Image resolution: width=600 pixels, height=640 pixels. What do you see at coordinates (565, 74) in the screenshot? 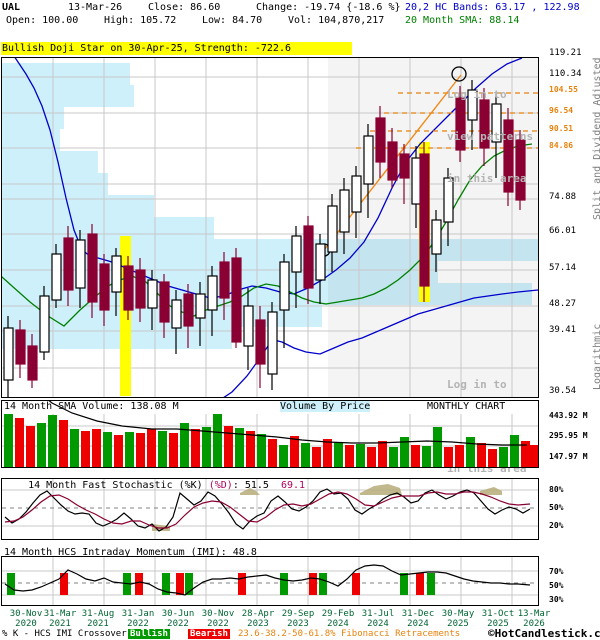
I see `price-tick-1: 110.34` at bounding box center [565, 74].